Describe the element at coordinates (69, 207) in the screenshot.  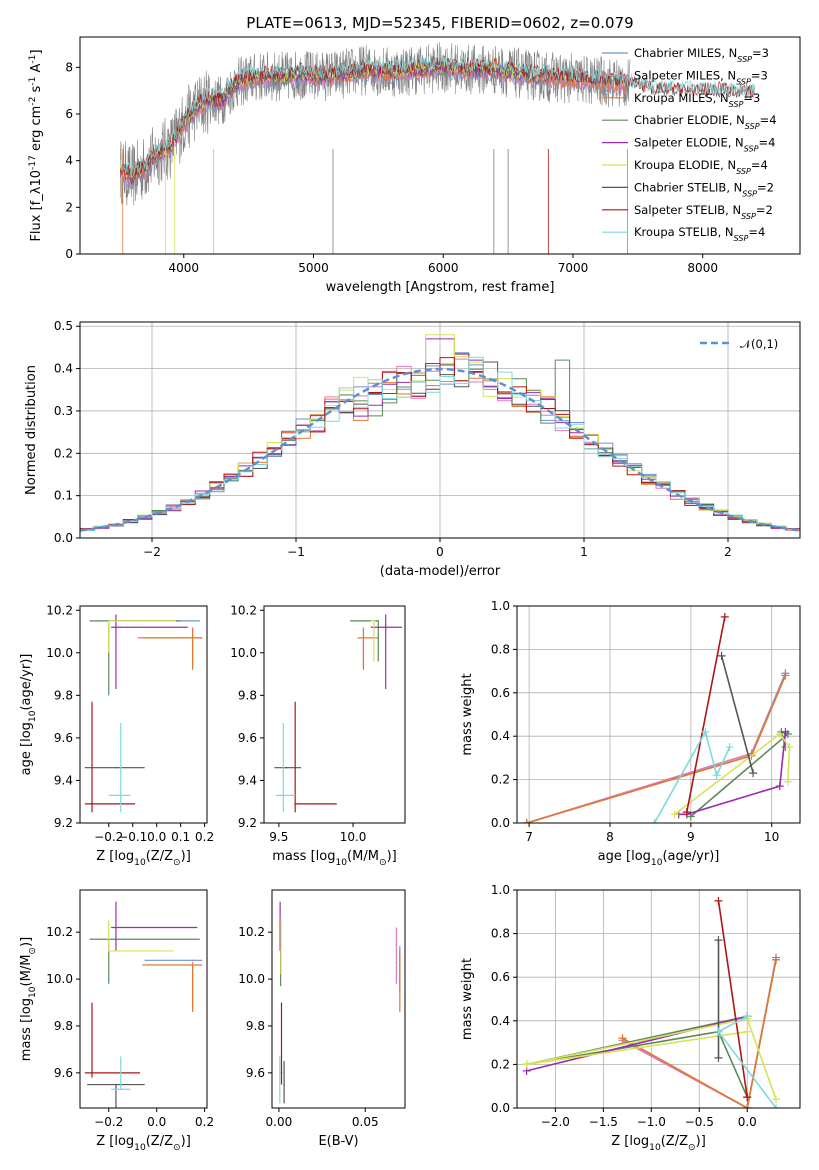
I see `y-tick-label: 2` at that location.